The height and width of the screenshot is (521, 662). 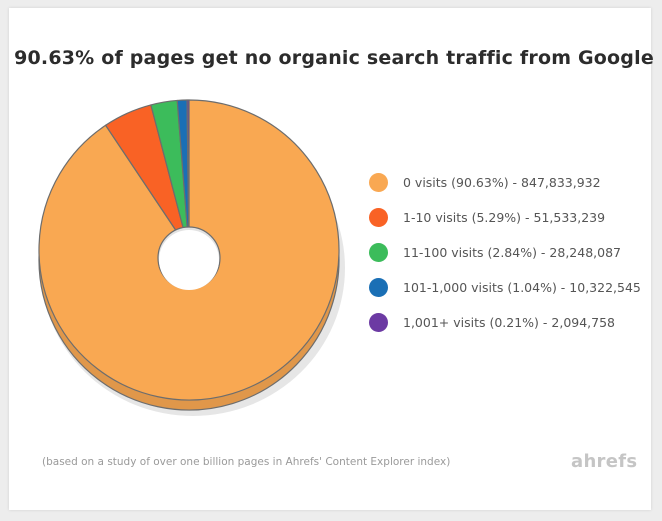 I want to click on legend-label: 0 visits (90.63%) - 847,833,932, so click(x=502, y=182).